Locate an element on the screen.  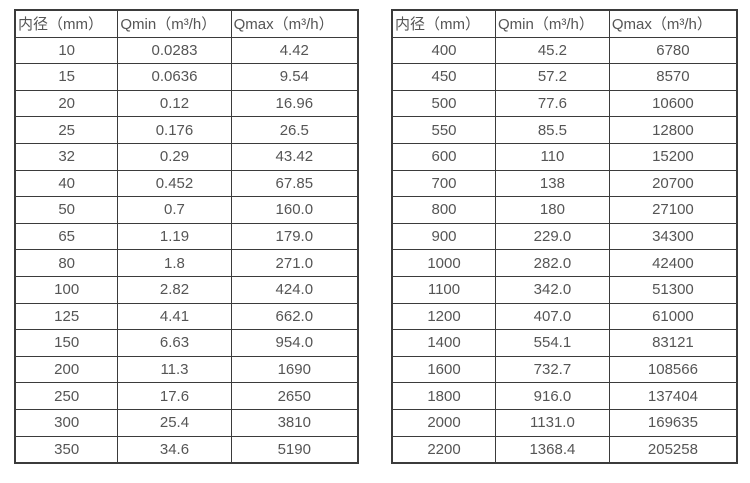
cell: 1100 is located at coordinates (443, 289).